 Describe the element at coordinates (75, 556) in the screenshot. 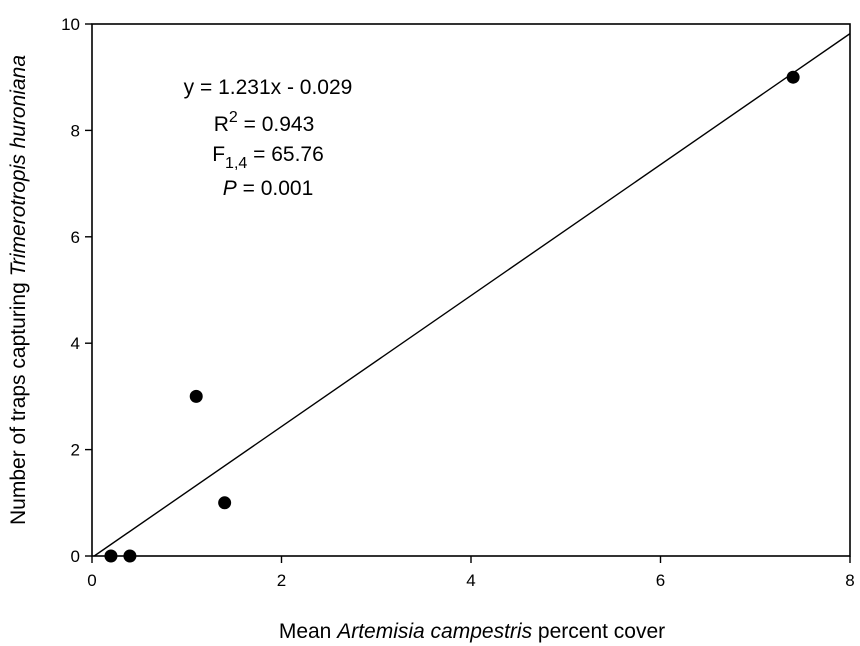

I see `y-tick-label: 0` at that location.